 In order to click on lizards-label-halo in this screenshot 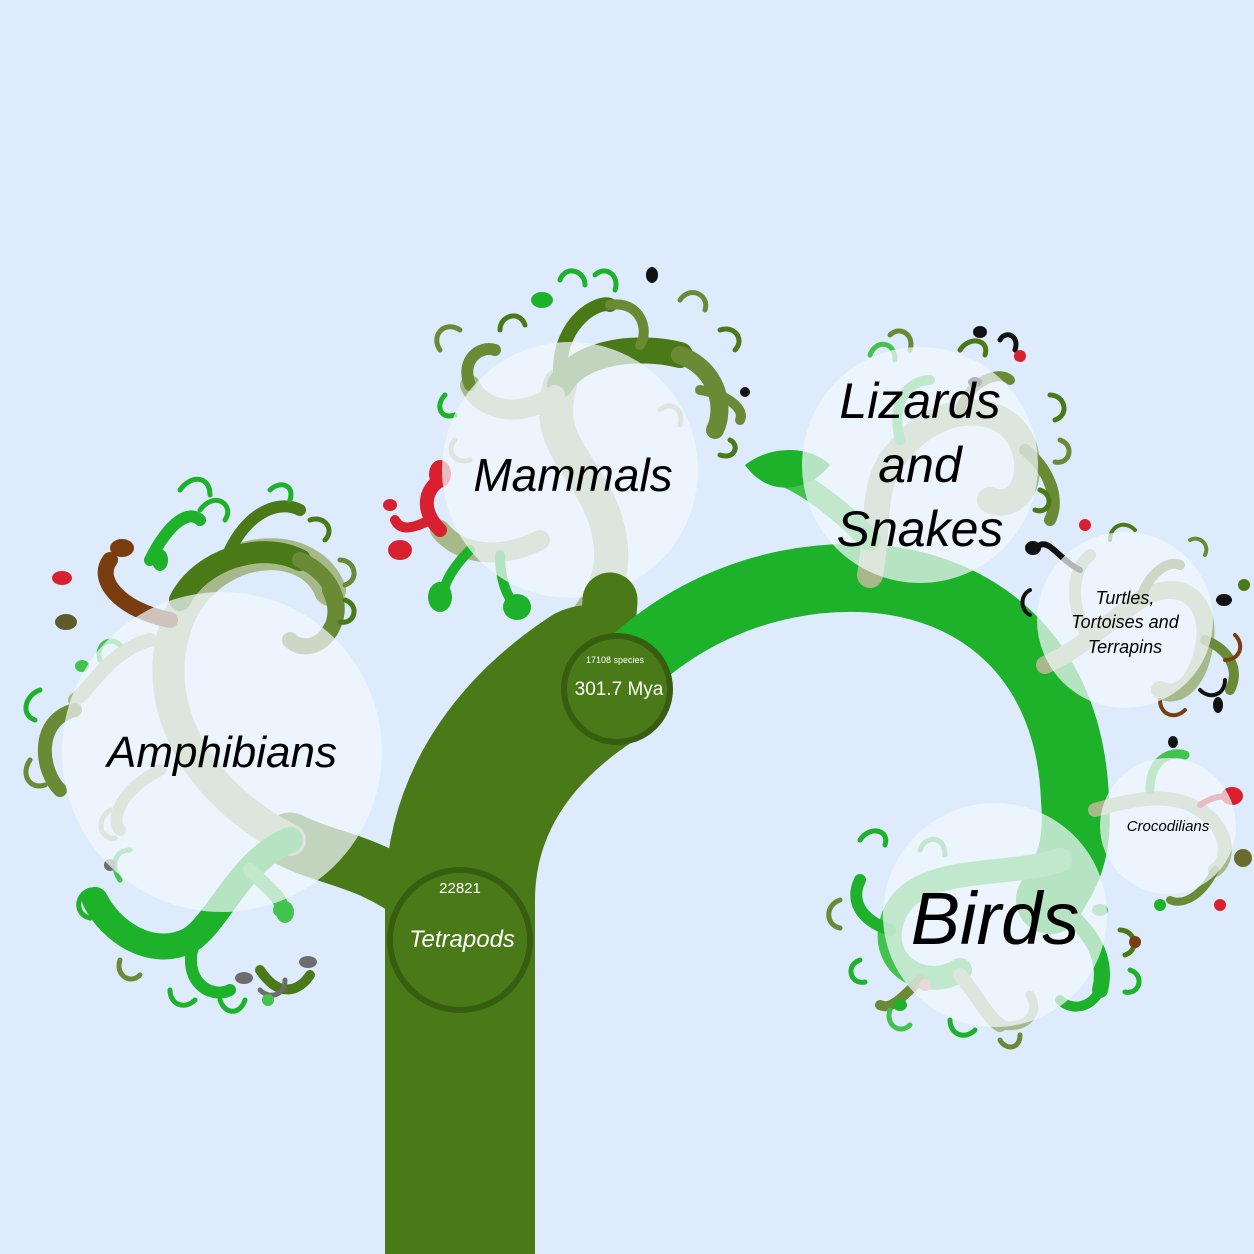, I will do `click(920, 465)`.